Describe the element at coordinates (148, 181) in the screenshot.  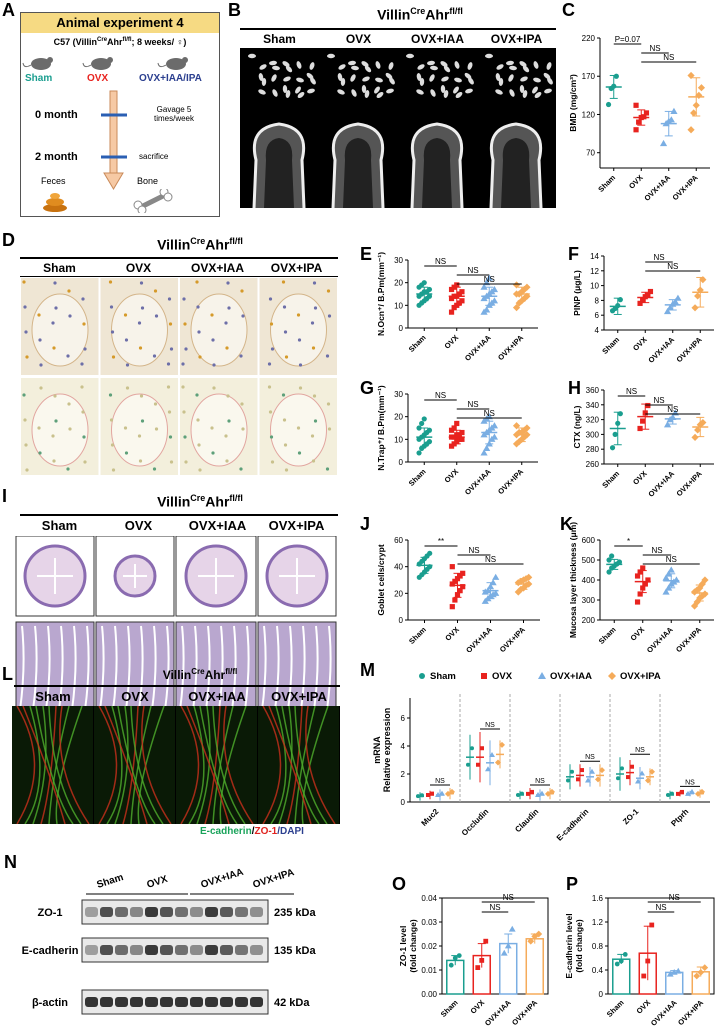
I see `sample-bone-label: Bone` at that location.